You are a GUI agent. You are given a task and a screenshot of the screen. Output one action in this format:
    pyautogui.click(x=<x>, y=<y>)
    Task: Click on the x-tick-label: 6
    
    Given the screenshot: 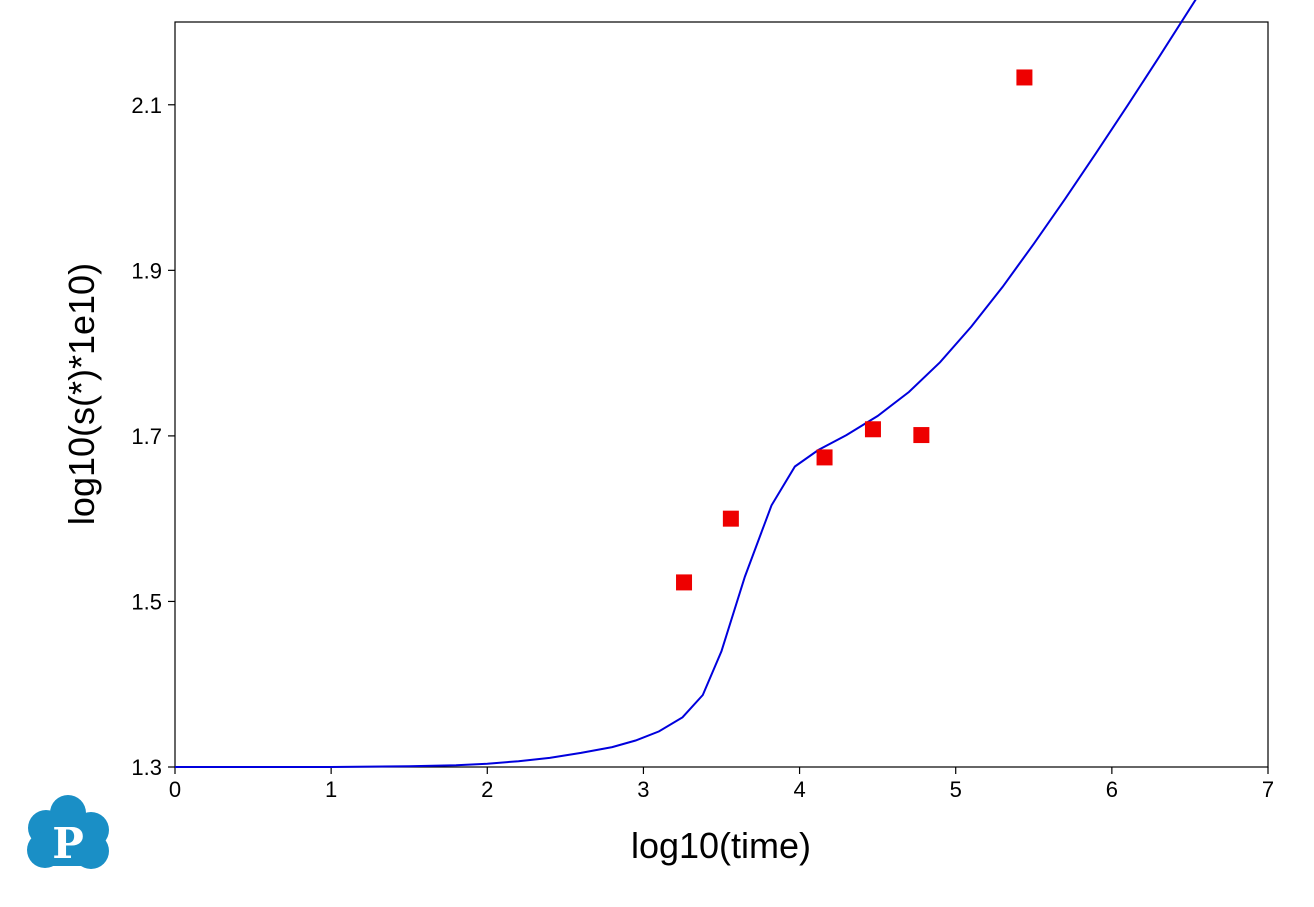 What is the action you would take?
    pyautogui.click(x=1112, y=789)
    